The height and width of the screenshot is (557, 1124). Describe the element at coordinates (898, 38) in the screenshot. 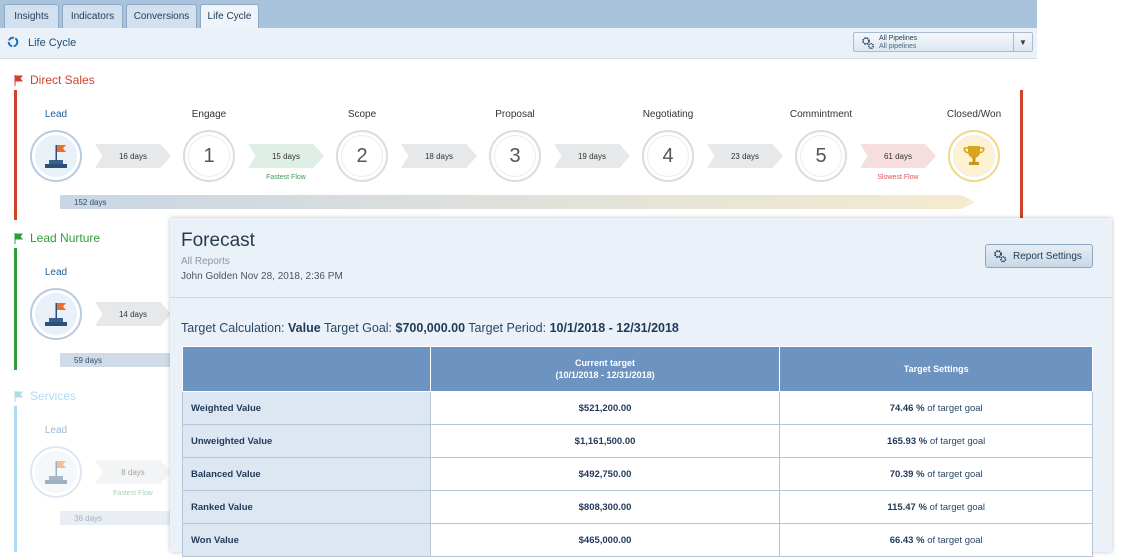

I see `pipeline-select-label: All Pipelines` at that location.